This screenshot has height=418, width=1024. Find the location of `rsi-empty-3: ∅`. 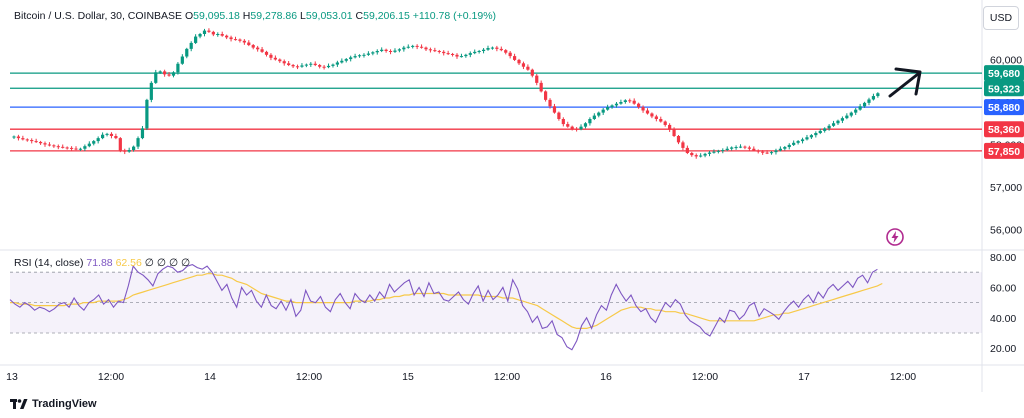

rsi-empty-3: ∅ is located at coordinates (173, 263).